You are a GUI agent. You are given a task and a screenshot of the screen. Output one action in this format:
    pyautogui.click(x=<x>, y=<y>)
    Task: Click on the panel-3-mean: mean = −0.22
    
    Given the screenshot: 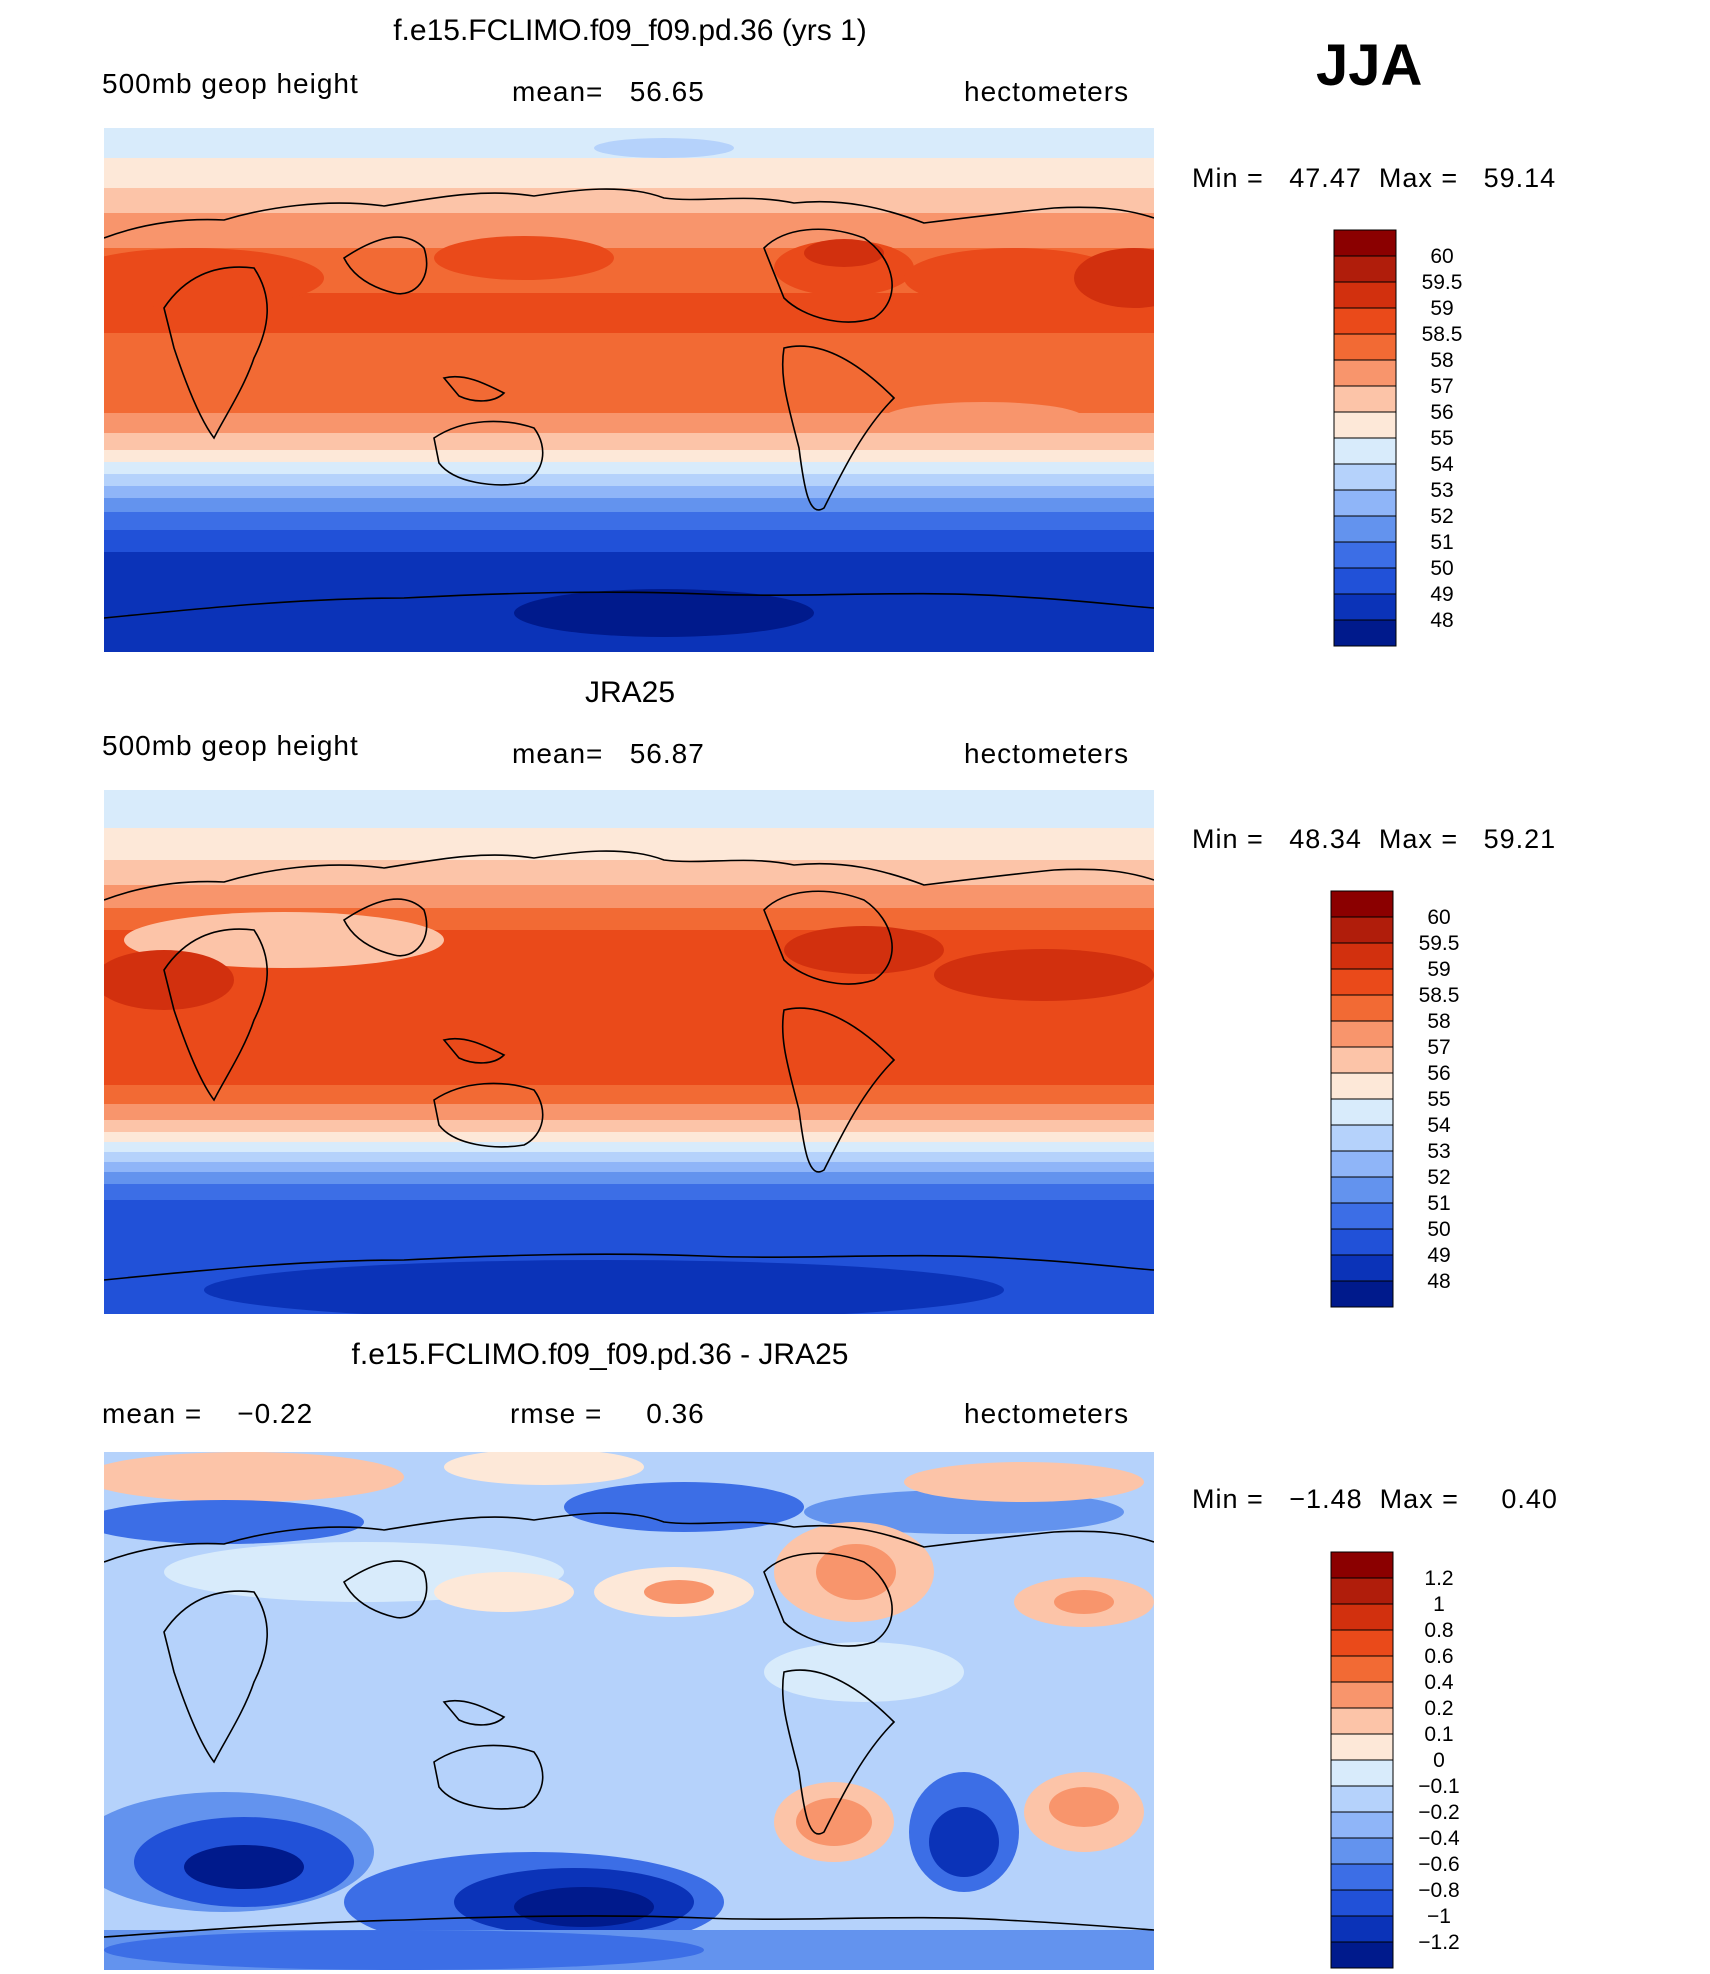 What is the action you would take?
    pyautogui.click(x=208, y=1413)
    